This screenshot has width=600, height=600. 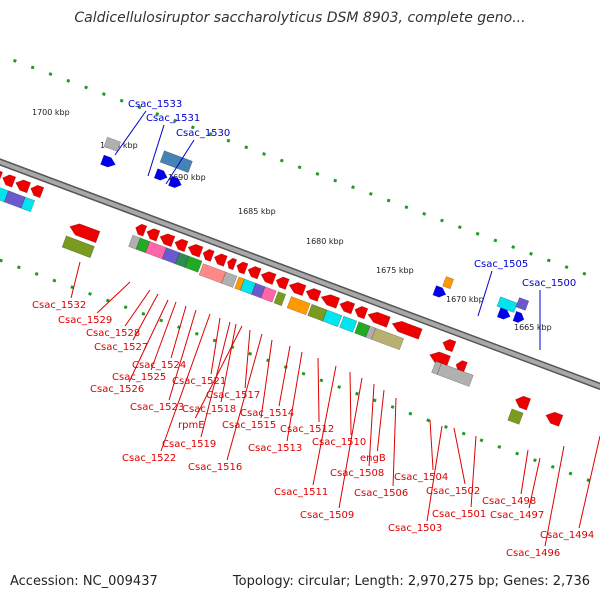 What do you see at coordinates (339, 442) in the screenshot?
I see `reverse-gene-label: Csac_1510` at bounding box center [339, 442].